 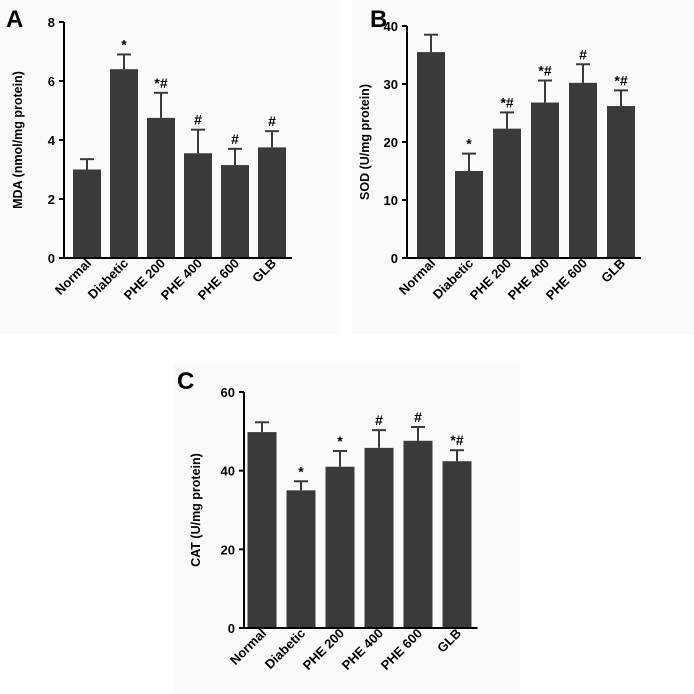 I want to click on y-tick-label: 10, so click(x=391, y=200).